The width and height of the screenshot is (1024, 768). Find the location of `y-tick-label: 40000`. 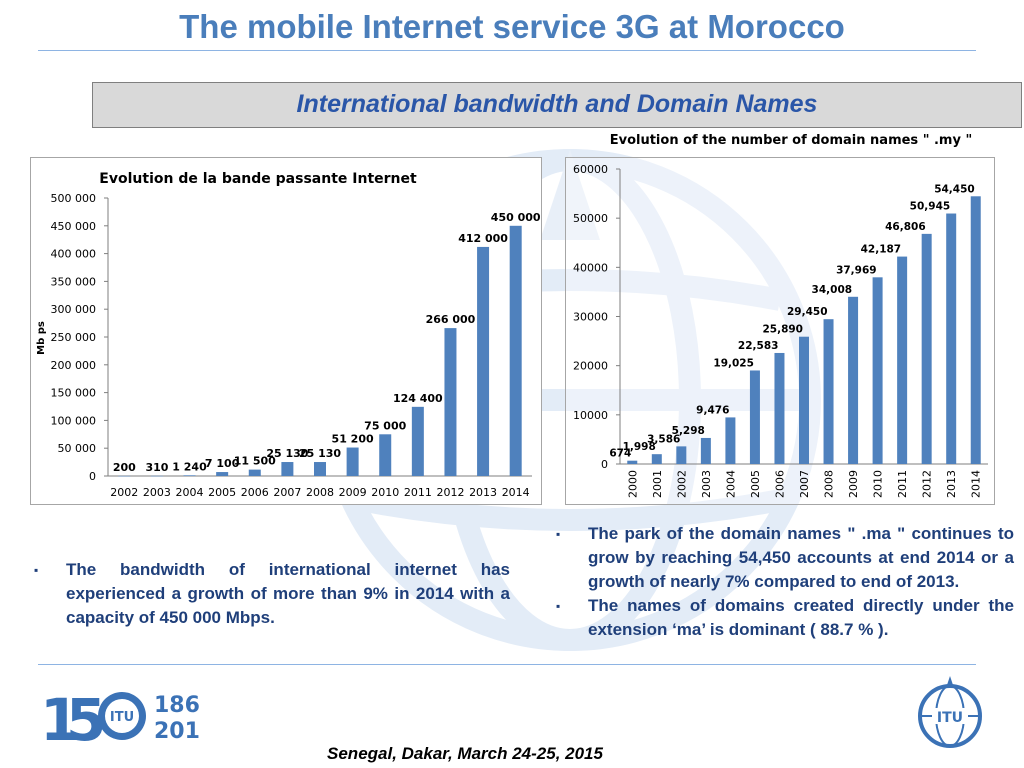

y-tick-label: 40000 is located at coordinates (590, 267).